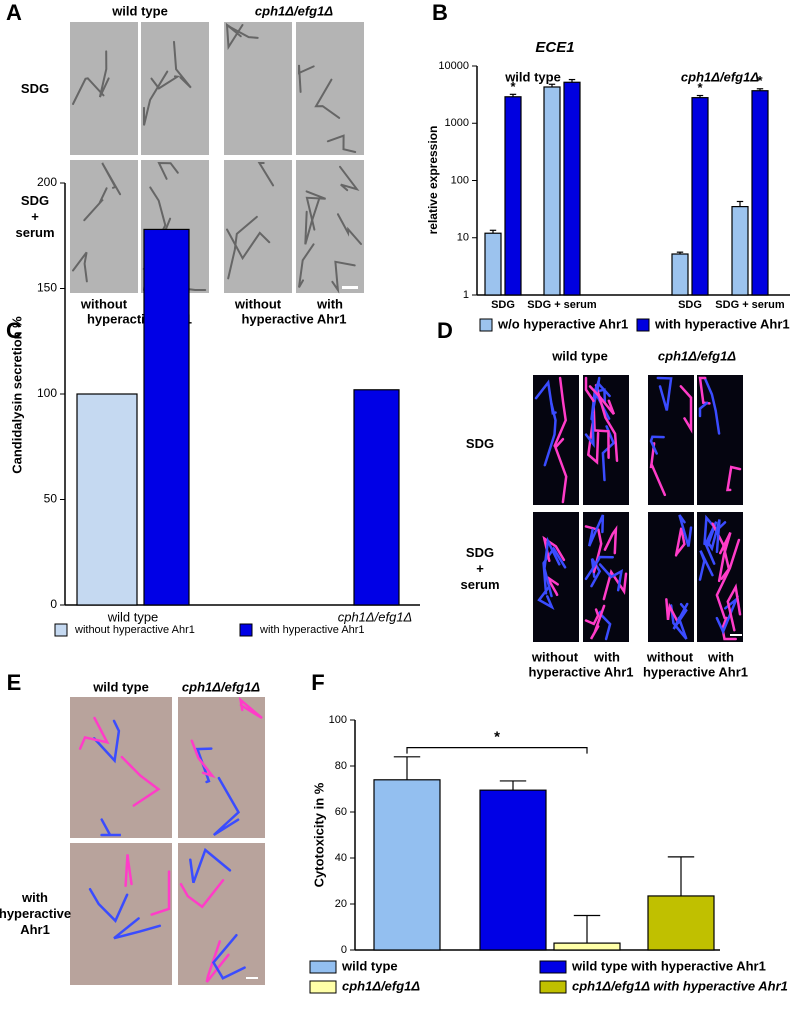 The image size is (800, 1014). I want to click on panel-letter: C, so click(14, 330).